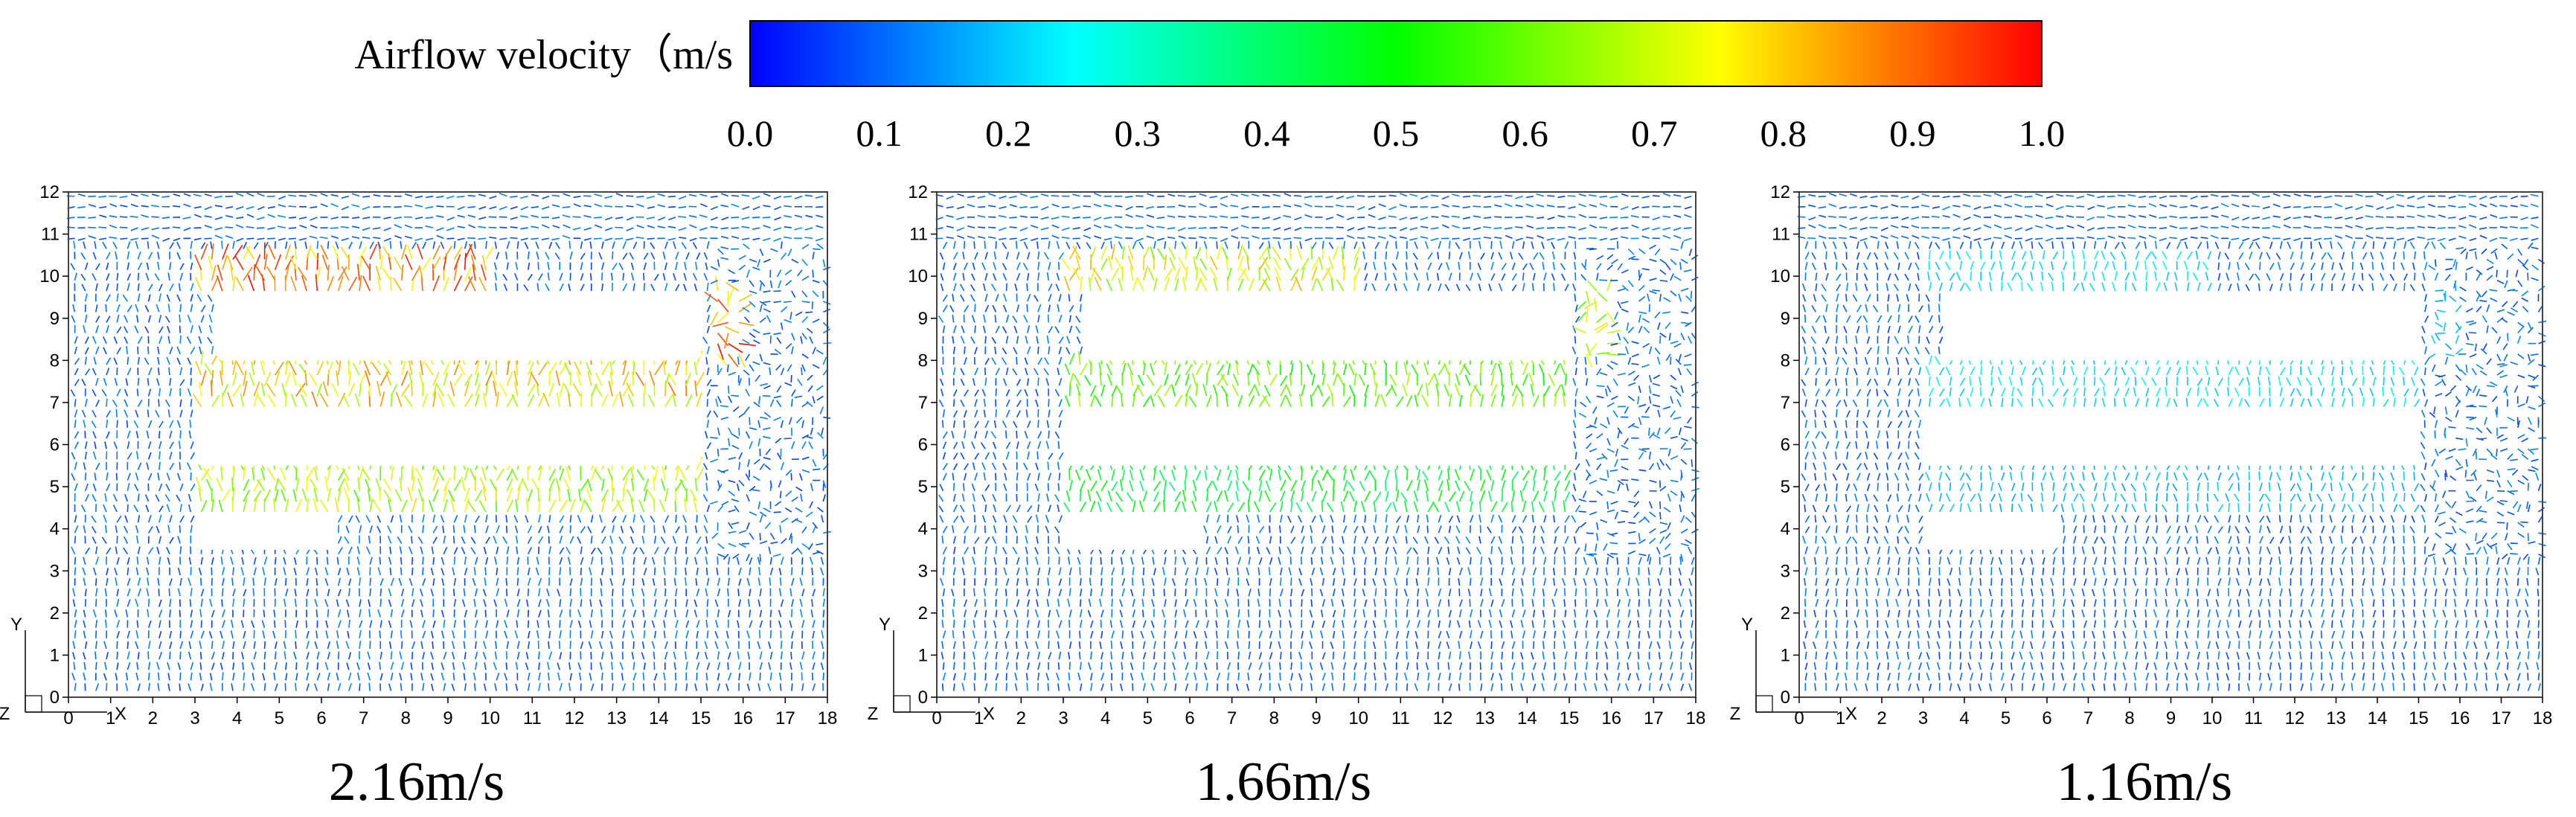  What do you see at coordinates (55, 403) in the screenshot?
I see `y-tick-label: 7` at bounding box center [55, 403].